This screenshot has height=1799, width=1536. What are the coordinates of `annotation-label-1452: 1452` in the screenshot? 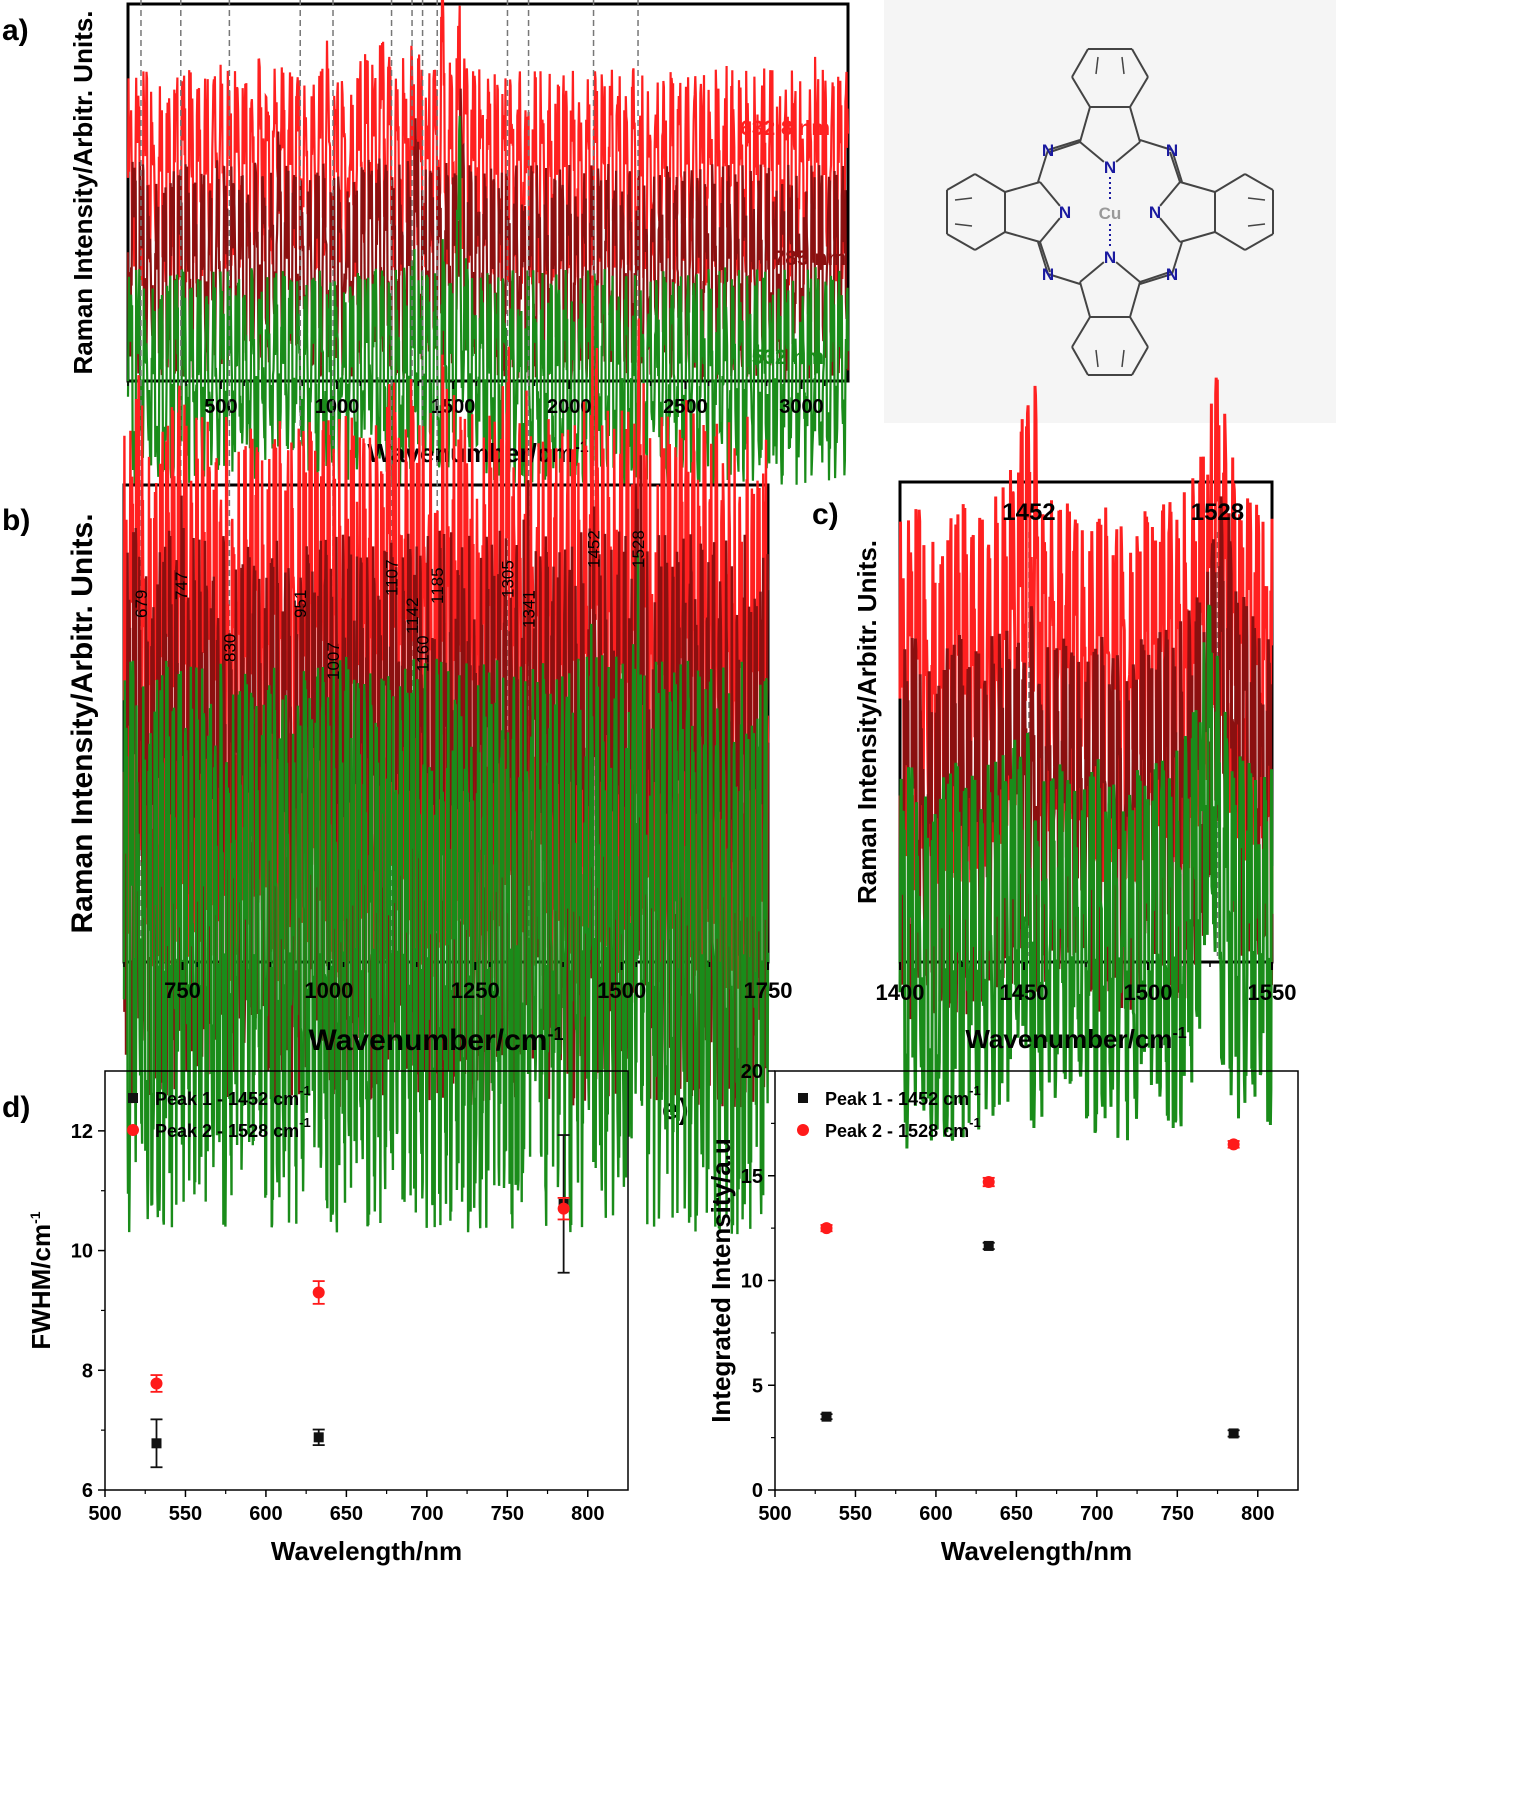 It's located at (594, 549).